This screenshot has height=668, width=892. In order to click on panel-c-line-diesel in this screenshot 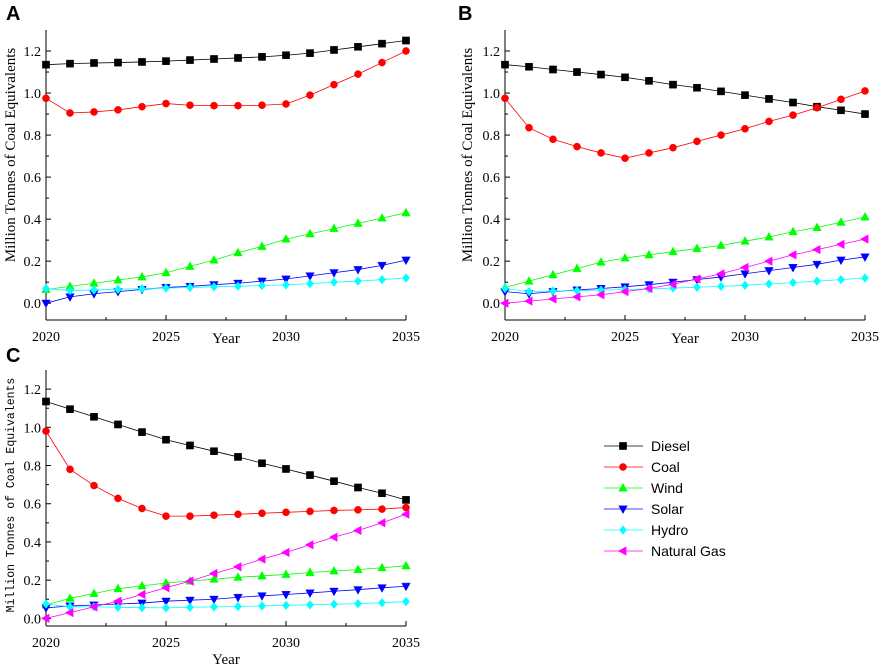, I will do `click(226, 451)`.